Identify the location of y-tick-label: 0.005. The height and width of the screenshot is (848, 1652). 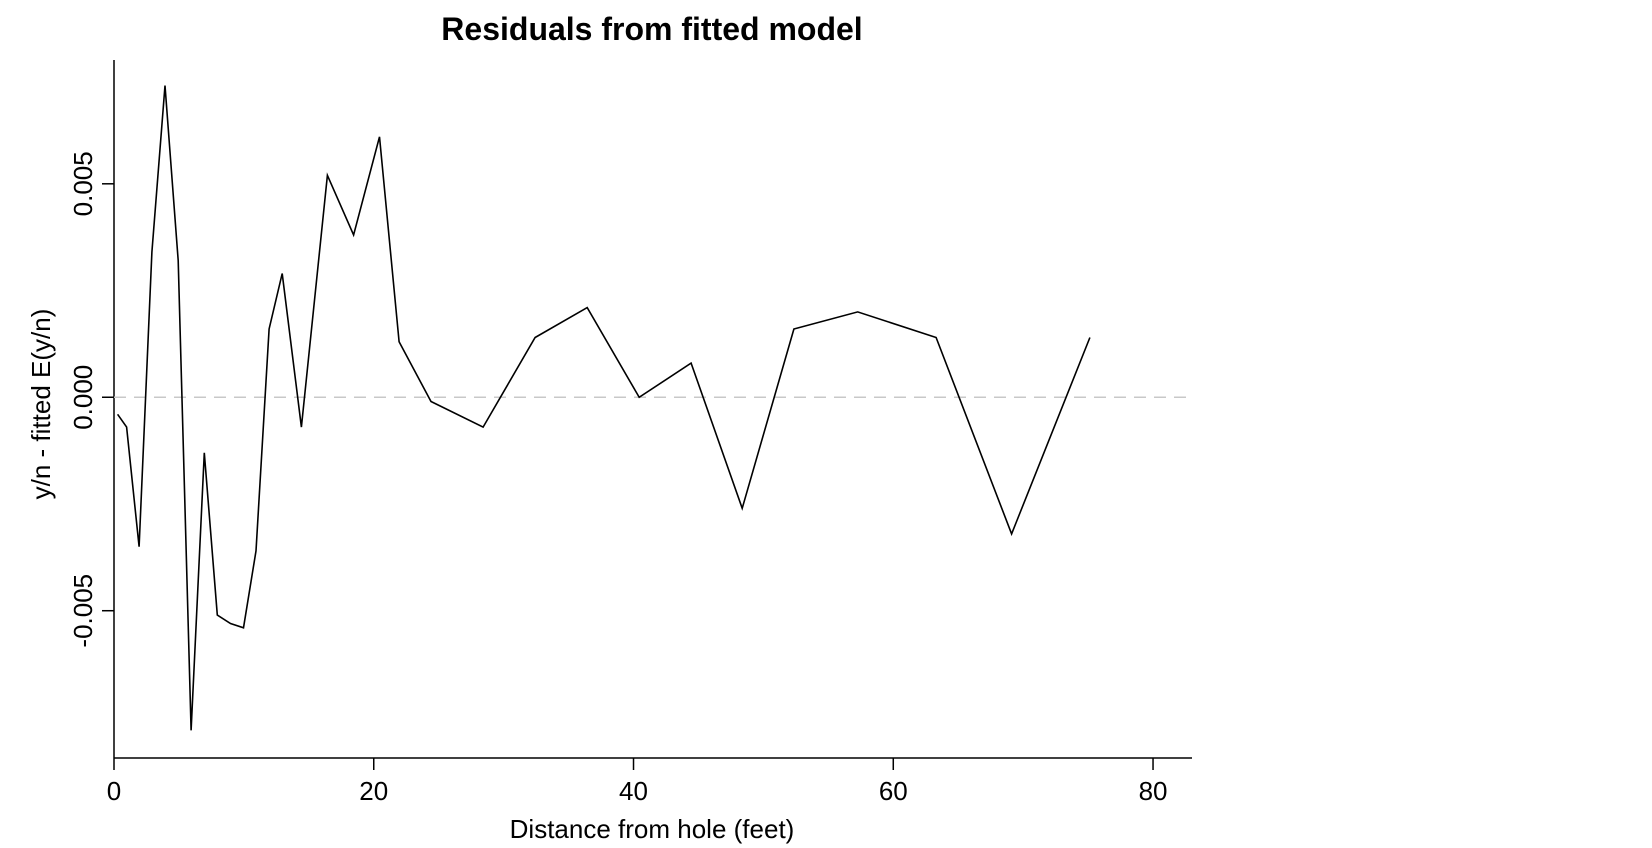
(83, 183).